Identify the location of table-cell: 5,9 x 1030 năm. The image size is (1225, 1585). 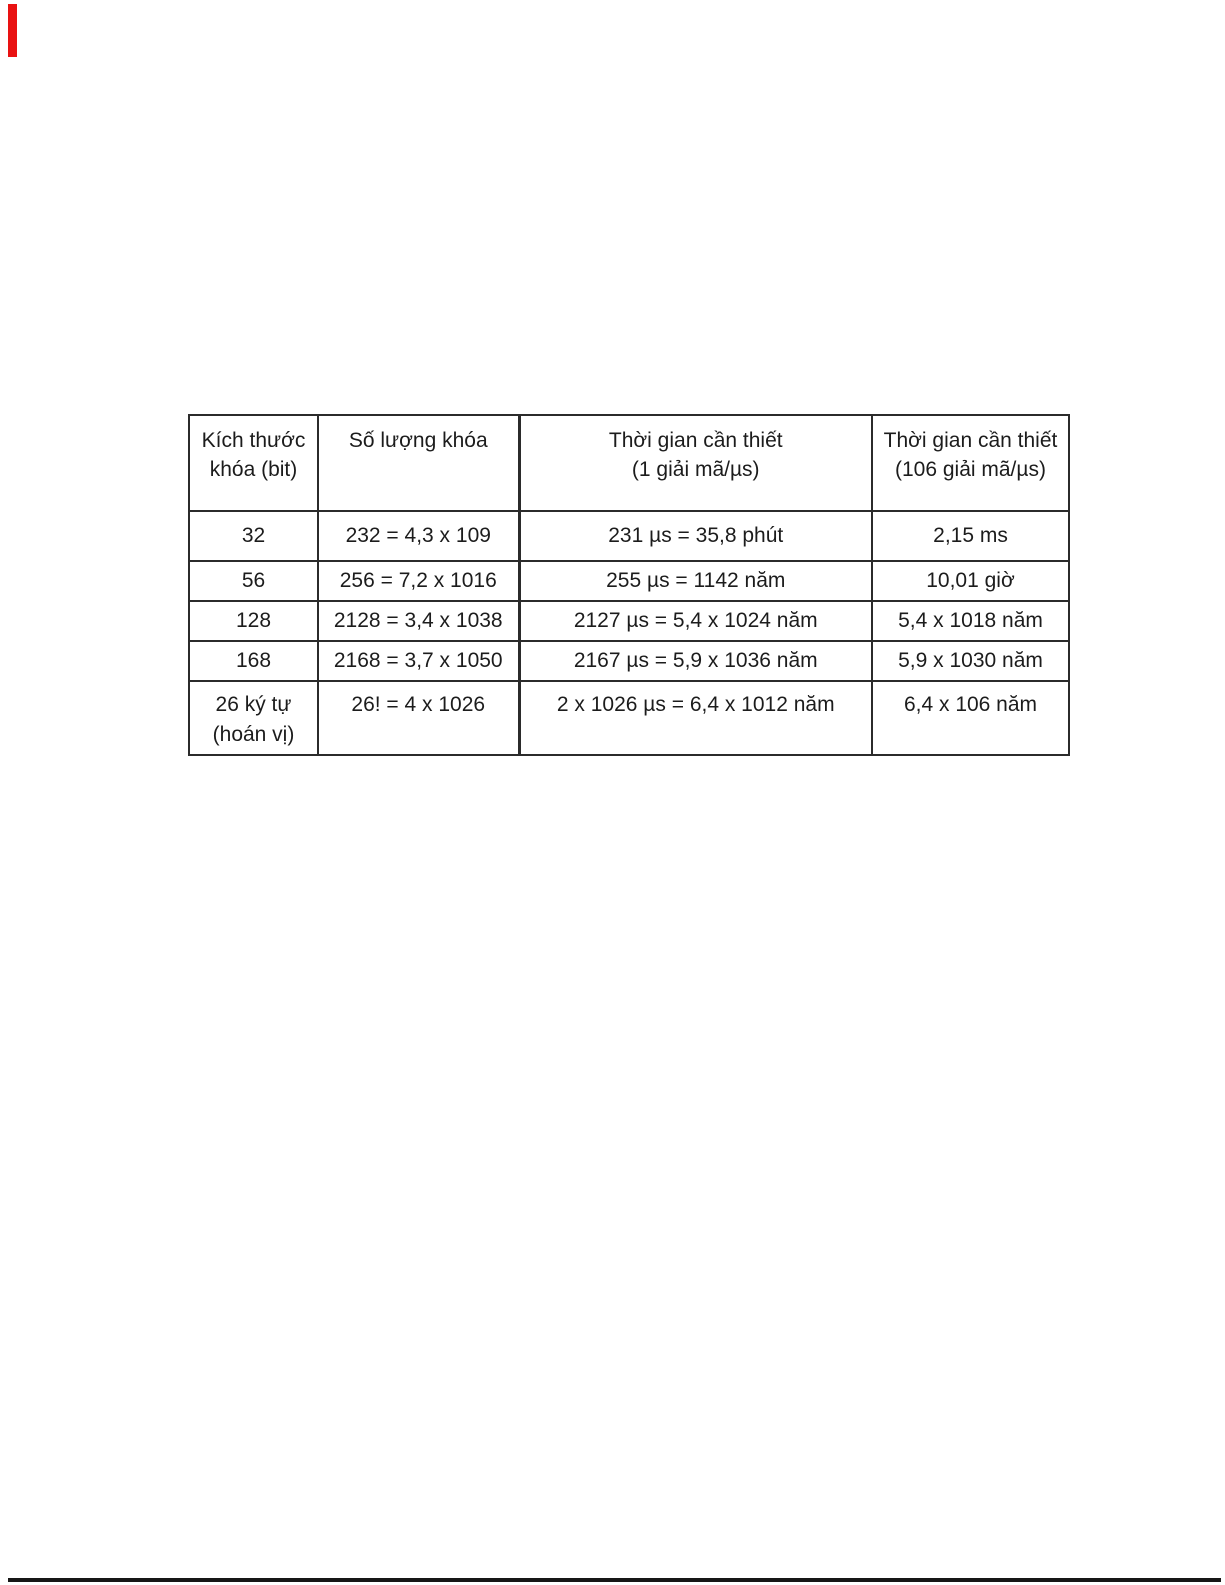
(970, 661).